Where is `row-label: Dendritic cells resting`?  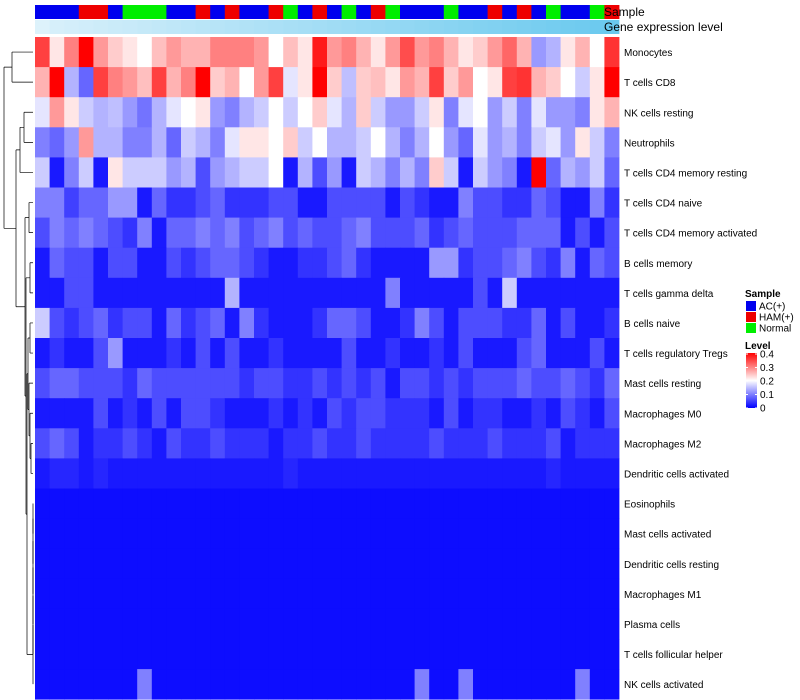
row-label: Dendritic cells resting is located at coordinates (671, 565).